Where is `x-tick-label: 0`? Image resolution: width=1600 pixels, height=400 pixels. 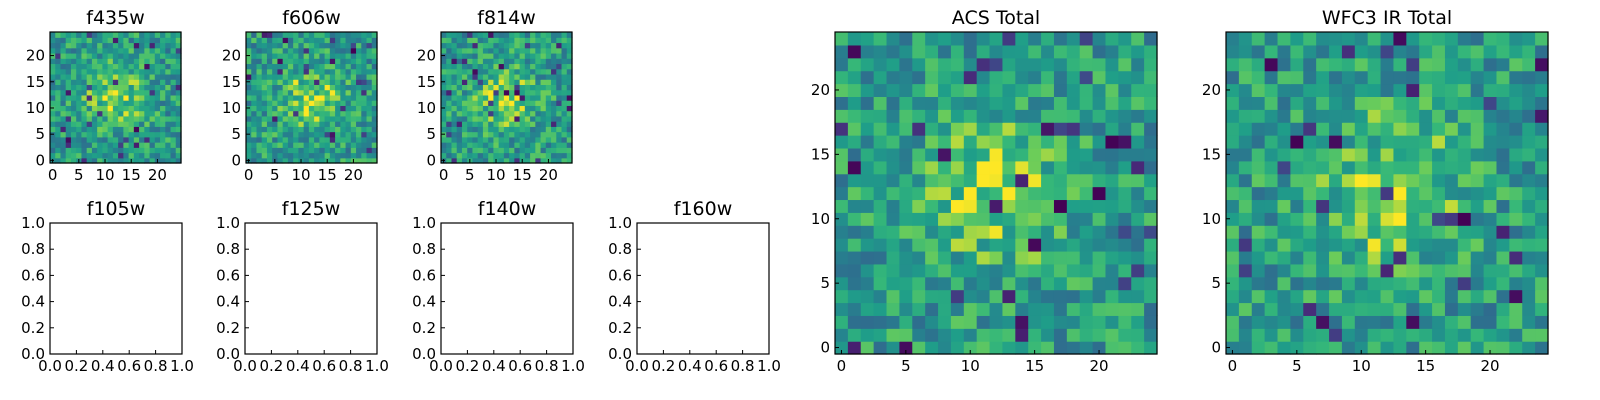 x-tick-label: 0 is located at coordinates (842, 366).